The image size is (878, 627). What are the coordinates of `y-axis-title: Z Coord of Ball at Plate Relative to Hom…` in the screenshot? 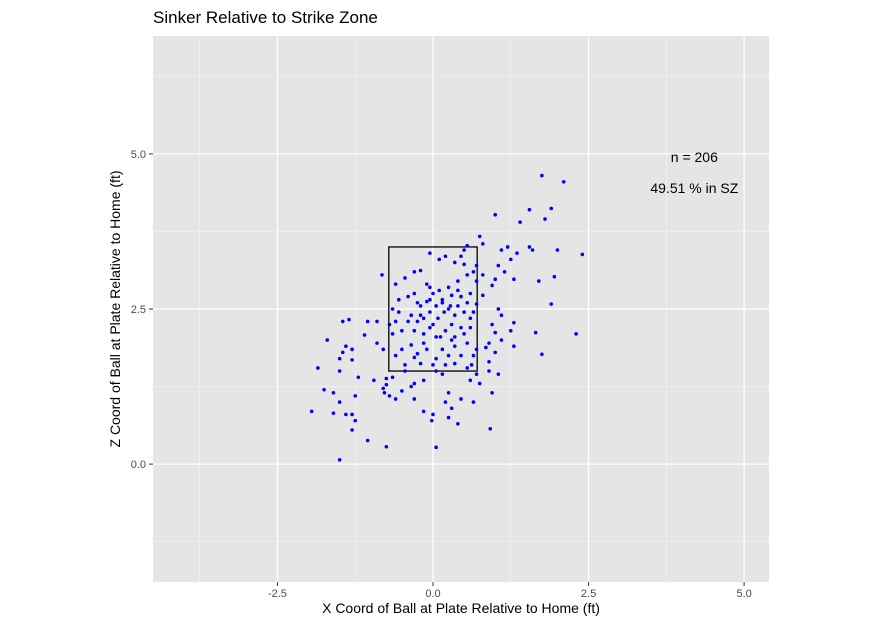 It's located at (115, 309).